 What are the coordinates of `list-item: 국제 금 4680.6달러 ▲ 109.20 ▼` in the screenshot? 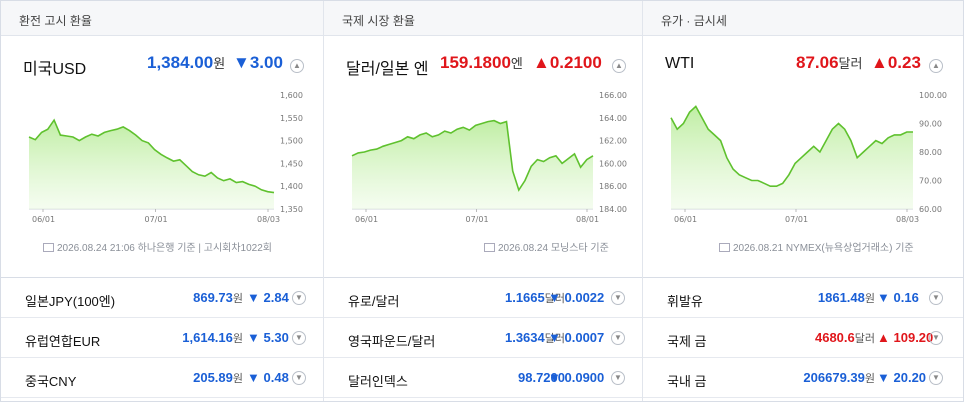 It's located at (803, 338).